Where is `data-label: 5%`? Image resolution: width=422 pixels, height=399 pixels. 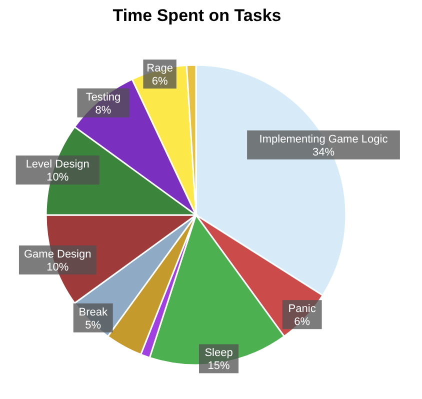
data-label: 5% is located at coordinates (93, 325).